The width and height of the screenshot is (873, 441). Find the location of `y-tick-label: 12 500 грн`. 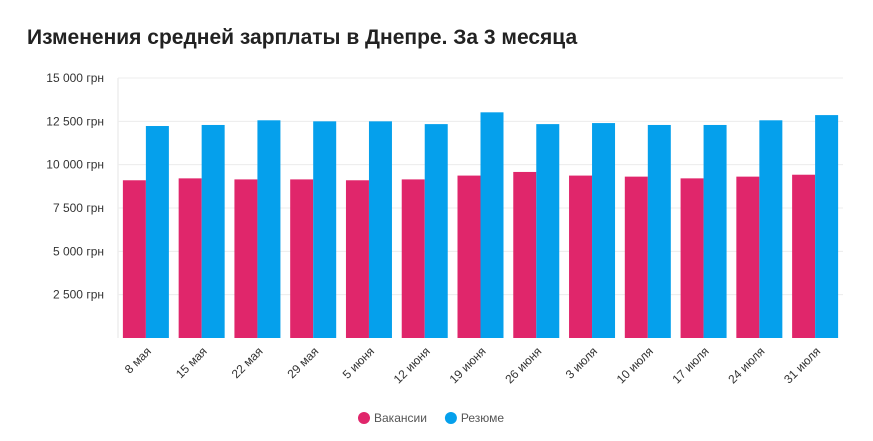

y-tick-label: 12 500 грн is located at coordinates (75, 121).